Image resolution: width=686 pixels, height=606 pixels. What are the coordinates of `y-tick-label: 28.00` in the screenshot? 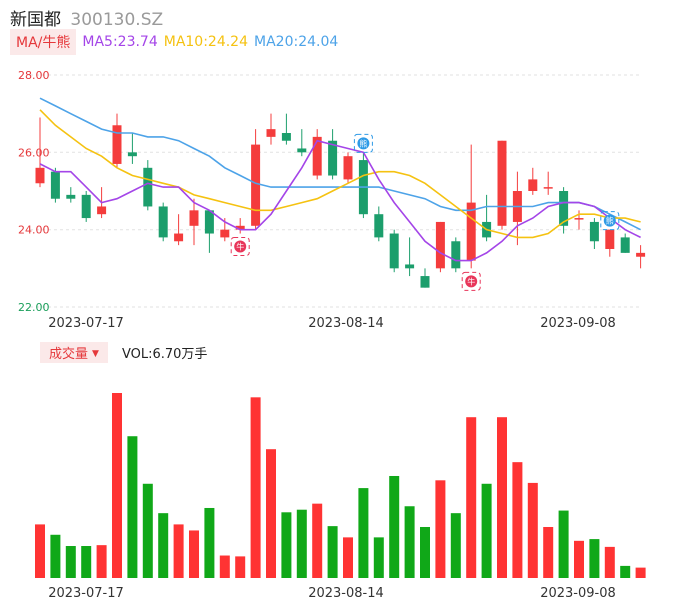 It's located at (34, 75).